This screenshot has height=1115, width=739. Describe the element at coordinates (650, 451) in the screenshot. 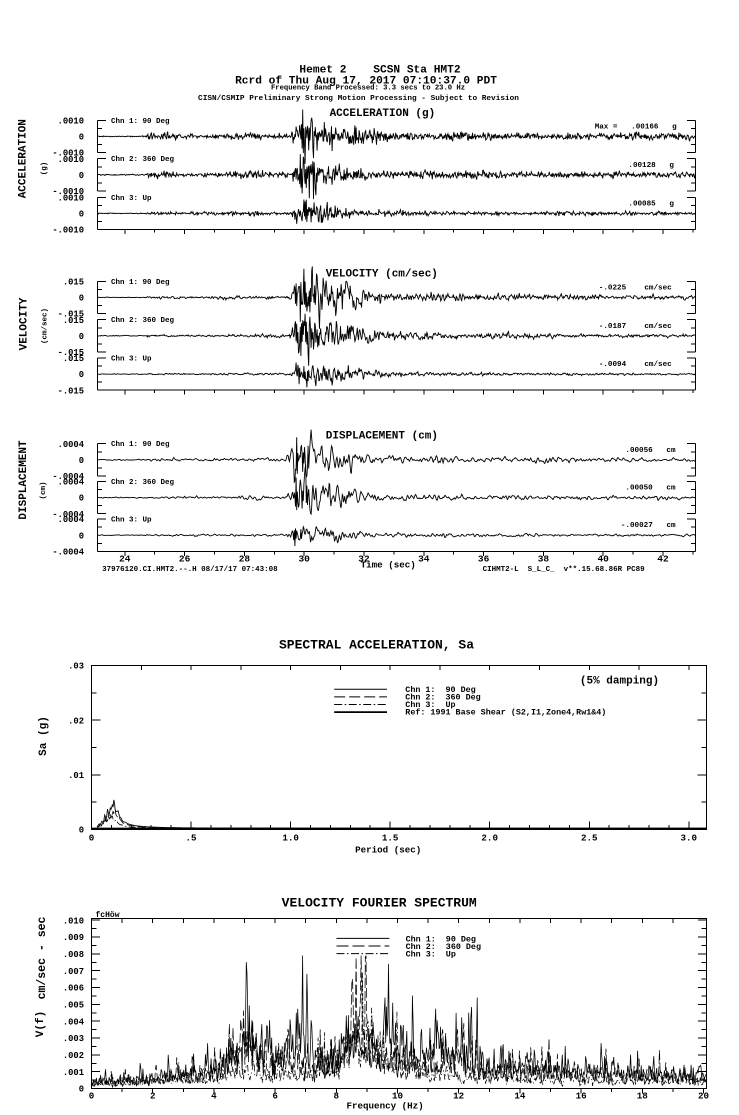

I see `svg-text: .00056 cm` at that location.